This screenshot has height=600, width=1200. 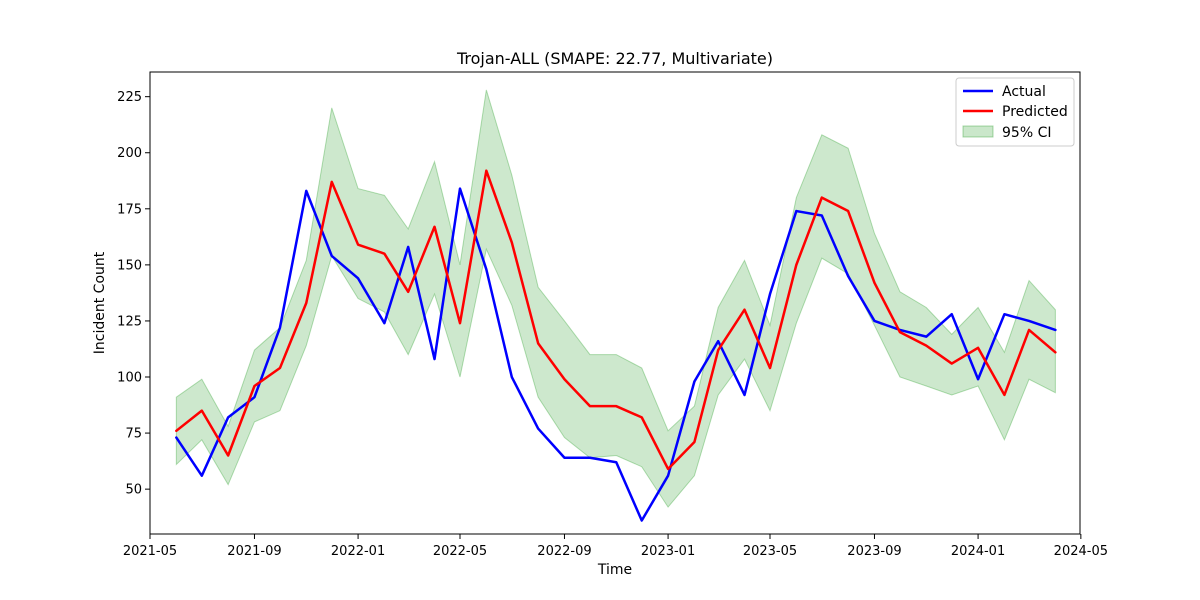 What do you see at coordinates (978, 551) in the screenshot?
I see `x-tick-label: 2024-01` at bounding box center [978, 551].